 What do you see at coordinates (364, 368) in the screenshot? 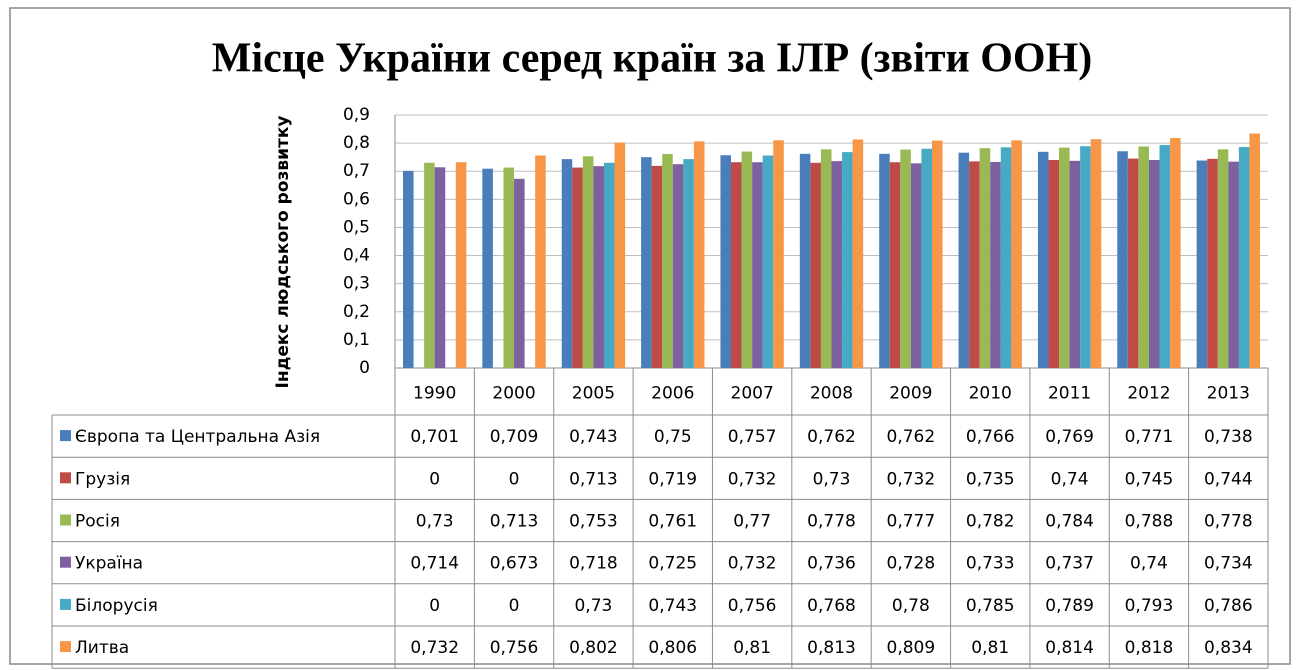
I see `y-tick-label: 0` at bounding box center [364, 368].